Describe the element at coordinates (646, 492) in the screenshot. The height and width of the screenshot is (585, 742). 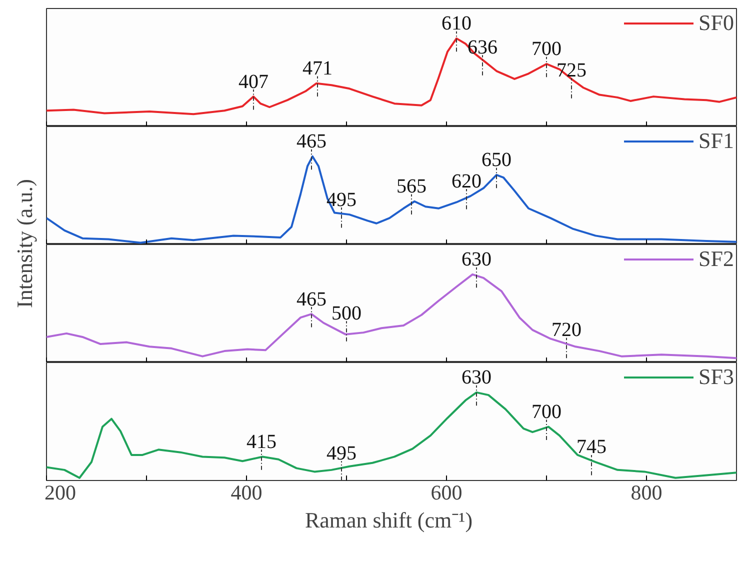
I see `x-tick-label: 800` at that location.